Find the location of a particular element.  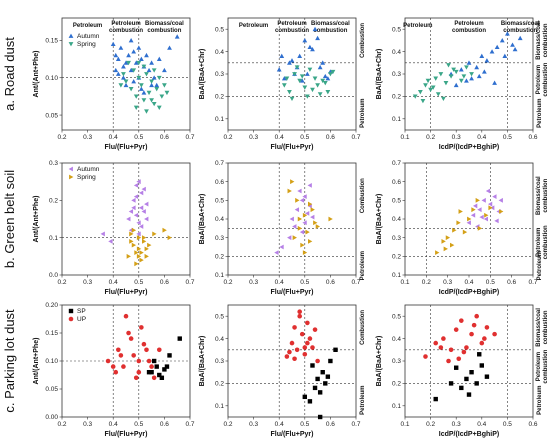

x-axis-label: IcdP/(IcdP+BghiP) is located at coordinates (469, 292).